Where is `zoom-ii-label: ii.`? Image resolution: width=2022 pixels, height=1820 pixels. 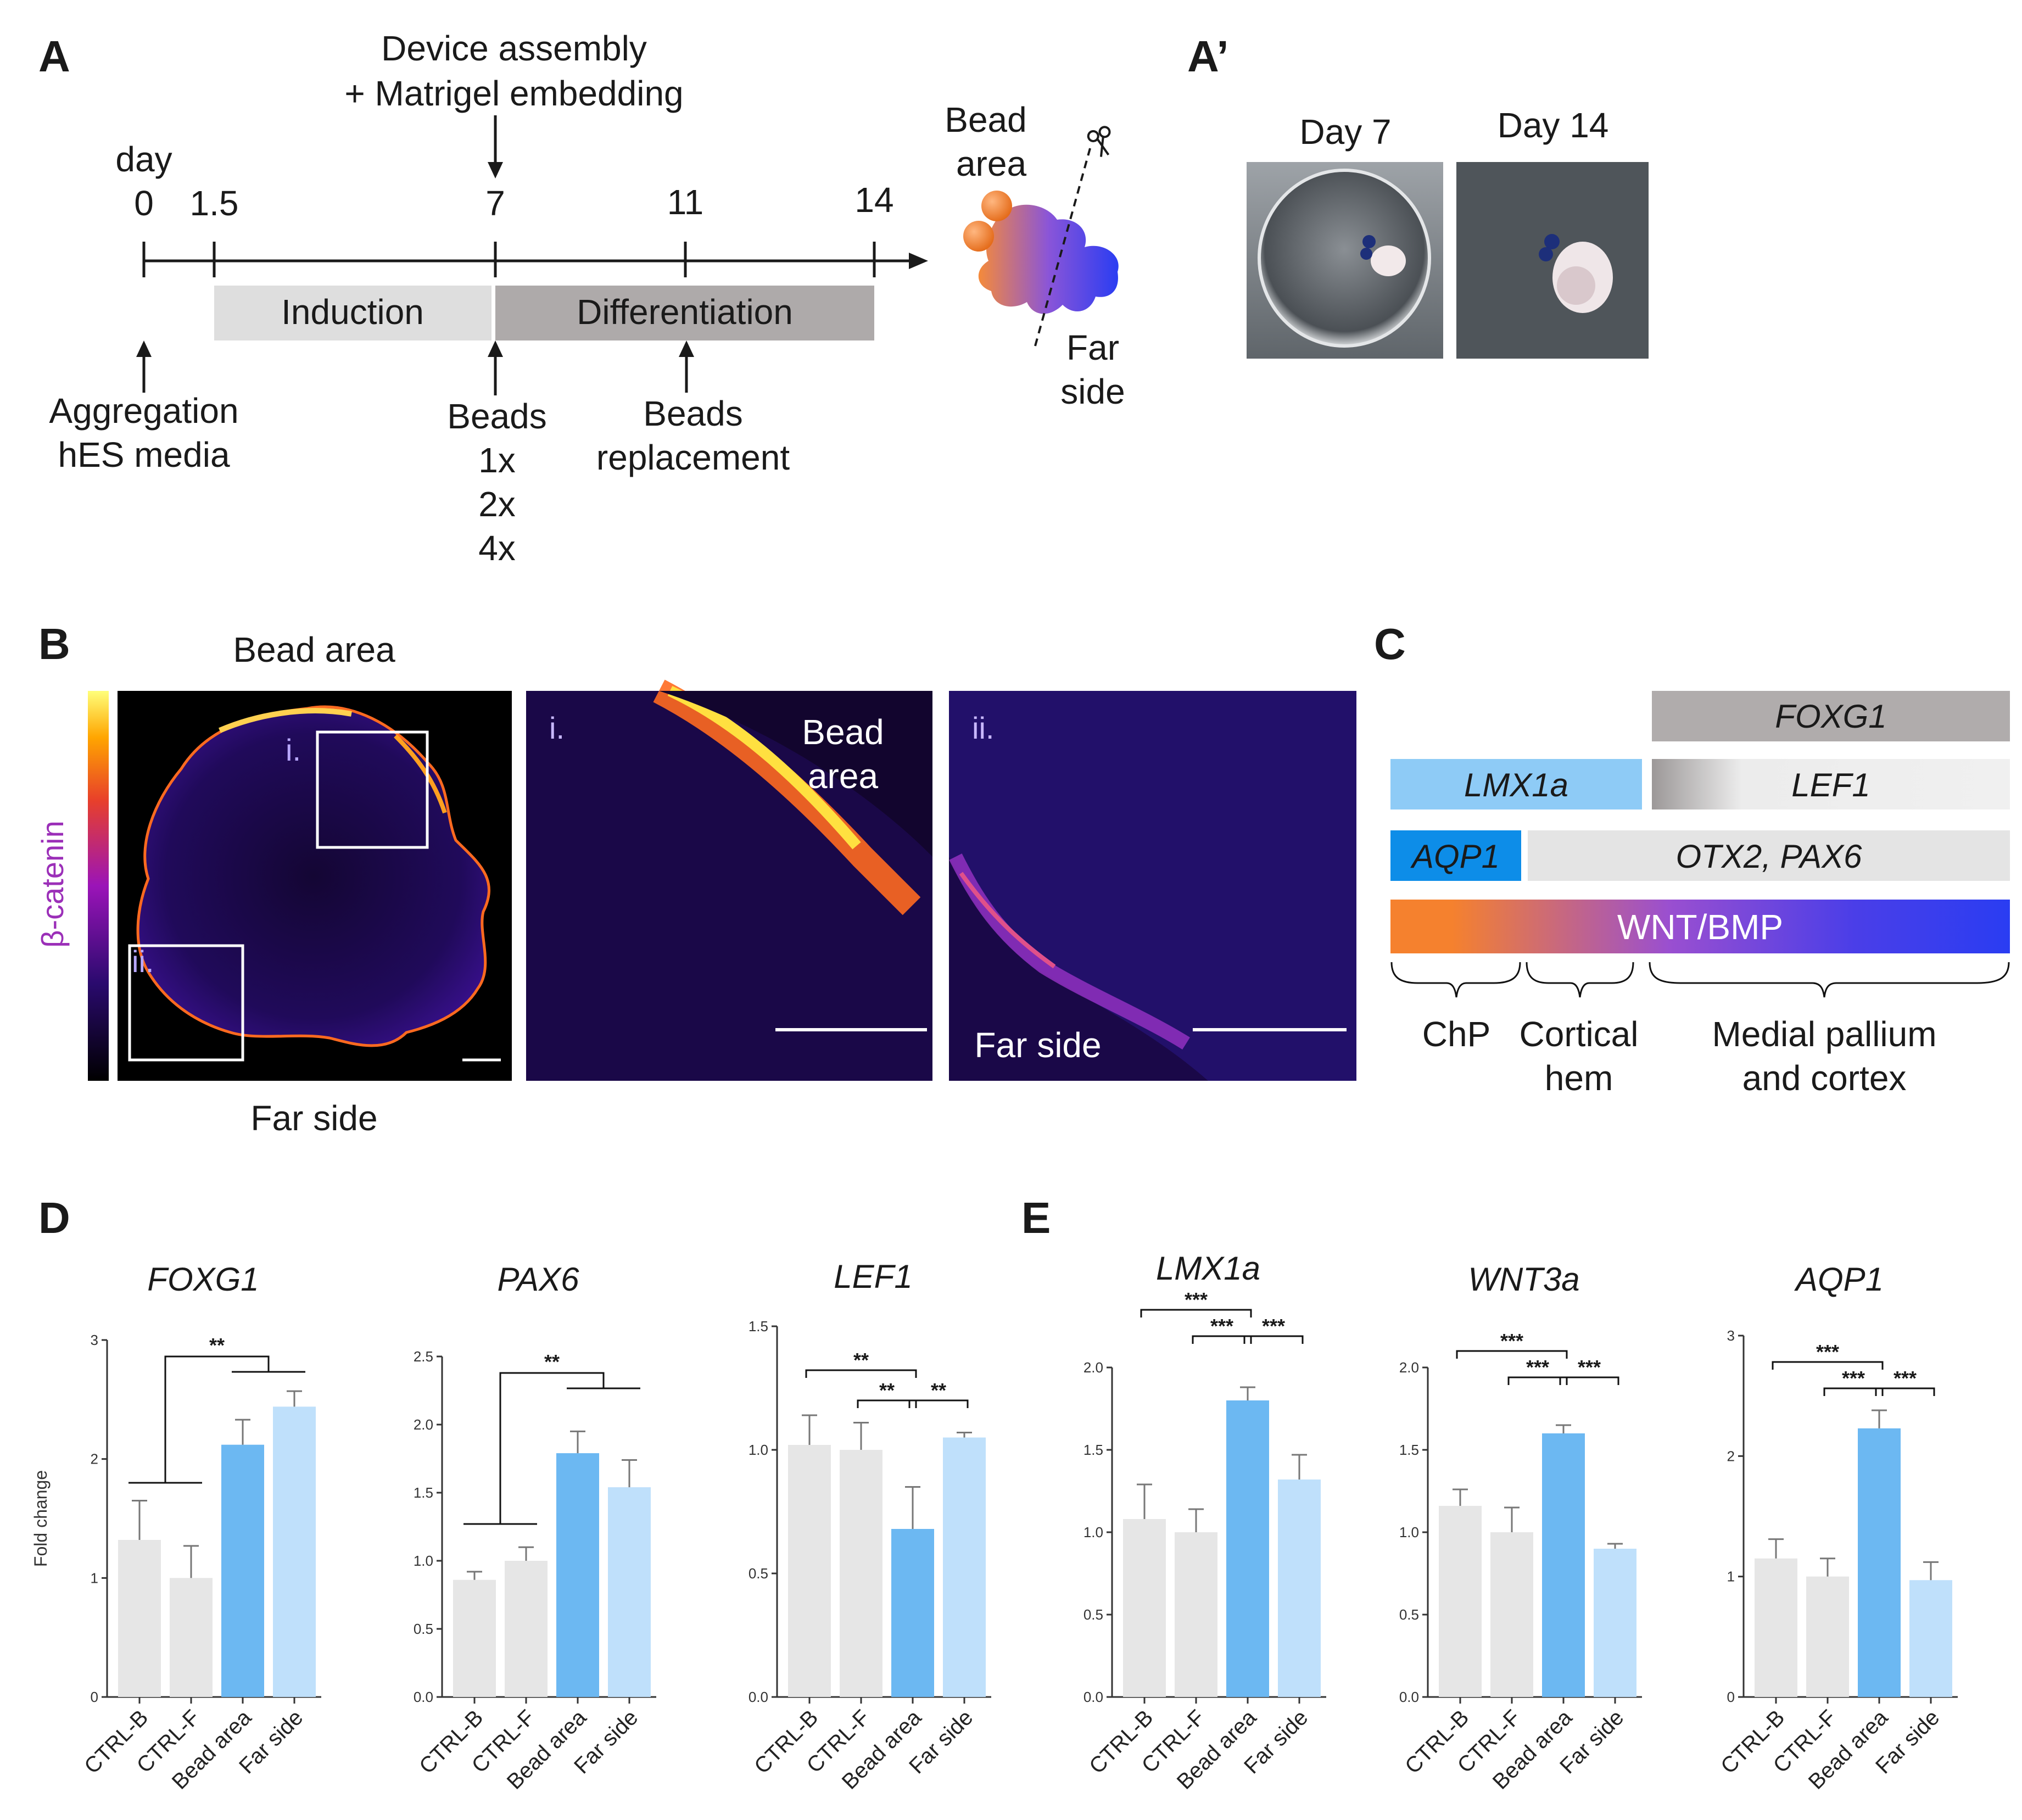
zoom-ii-label: ii. is located at coordinates (983, 728).